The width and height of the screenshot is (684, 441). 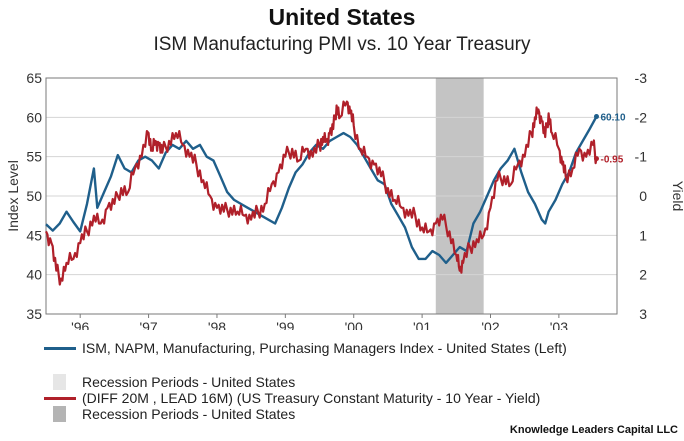 I want to click on x-tick-label: '01, so click(x=422, y=324).